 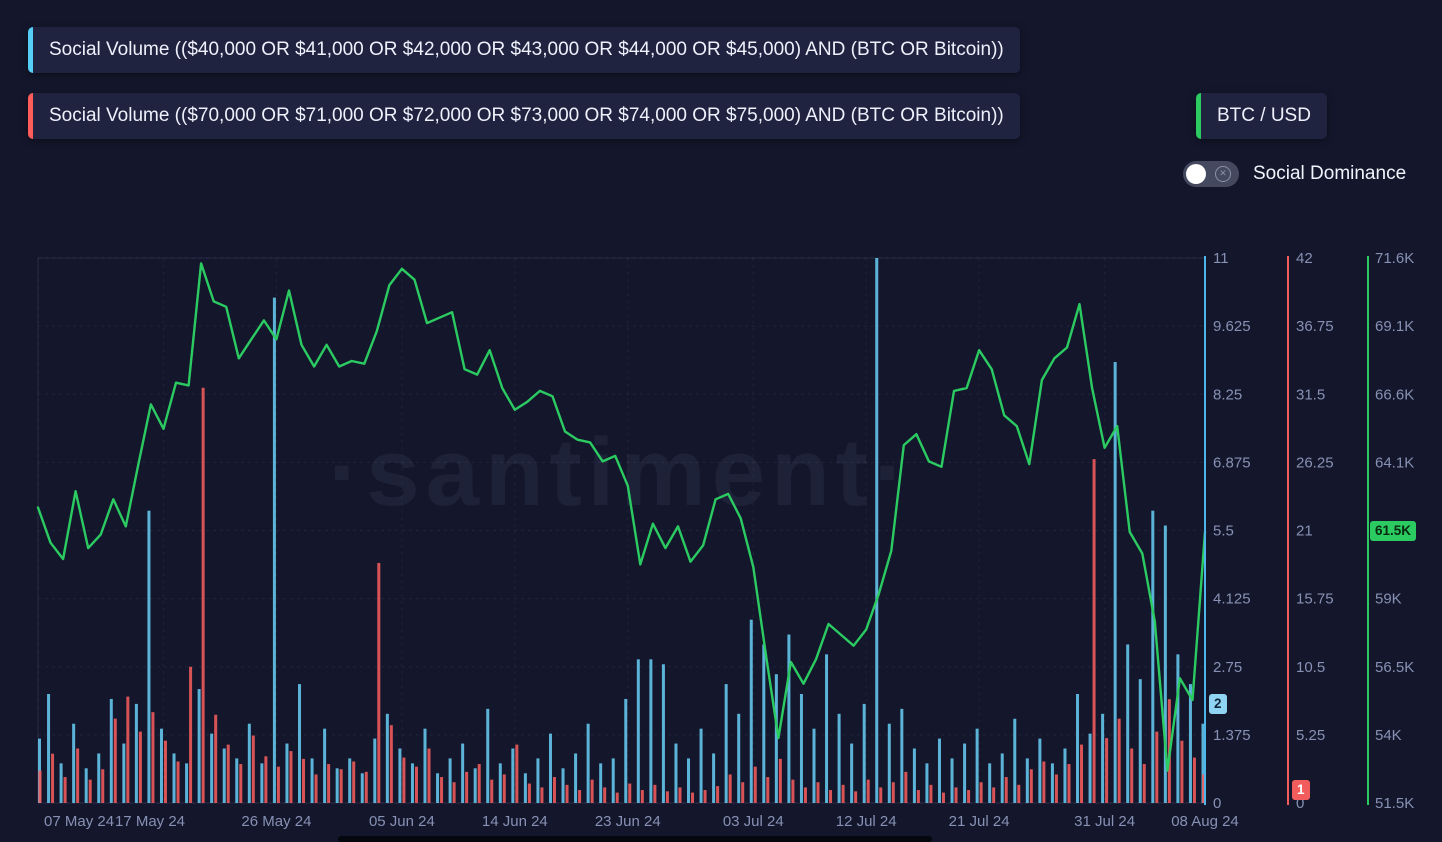 What do you see at coordinates (1232, 326) in the screenshot?
I see `svg-text: 9.625` at bounding box center [1232, 326].